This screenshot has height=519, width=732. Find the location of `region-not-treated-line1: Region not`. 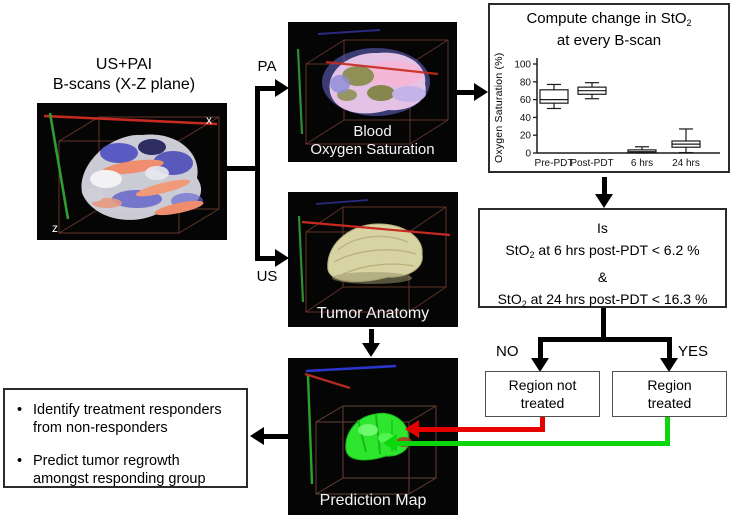

region-not-treated-line1: Region not is located at coordinates (542, 385).